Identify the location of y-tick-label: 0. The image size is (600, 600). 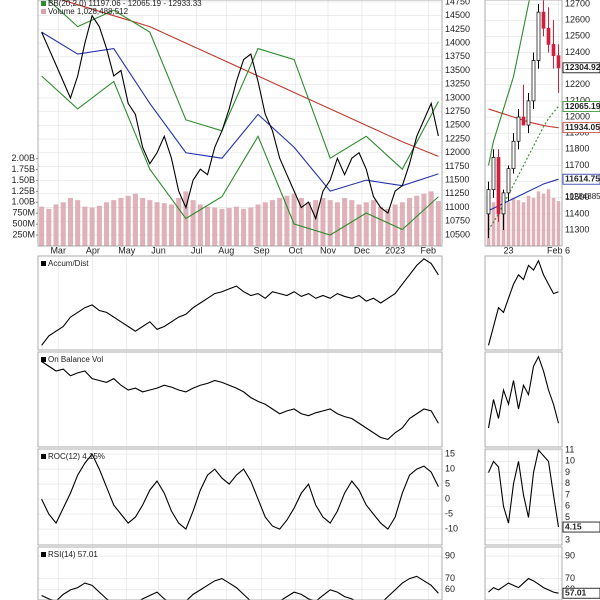
(447, 498).